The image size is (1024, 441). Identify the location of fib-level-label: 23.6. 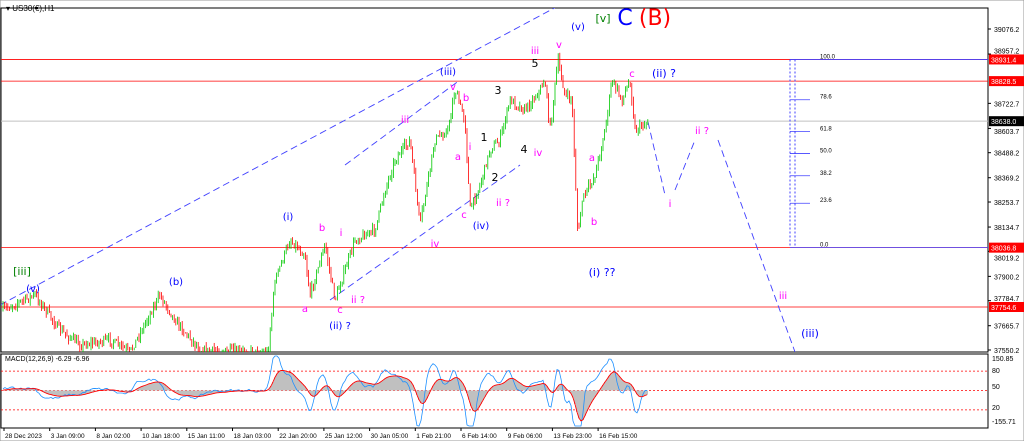
(826, 201).